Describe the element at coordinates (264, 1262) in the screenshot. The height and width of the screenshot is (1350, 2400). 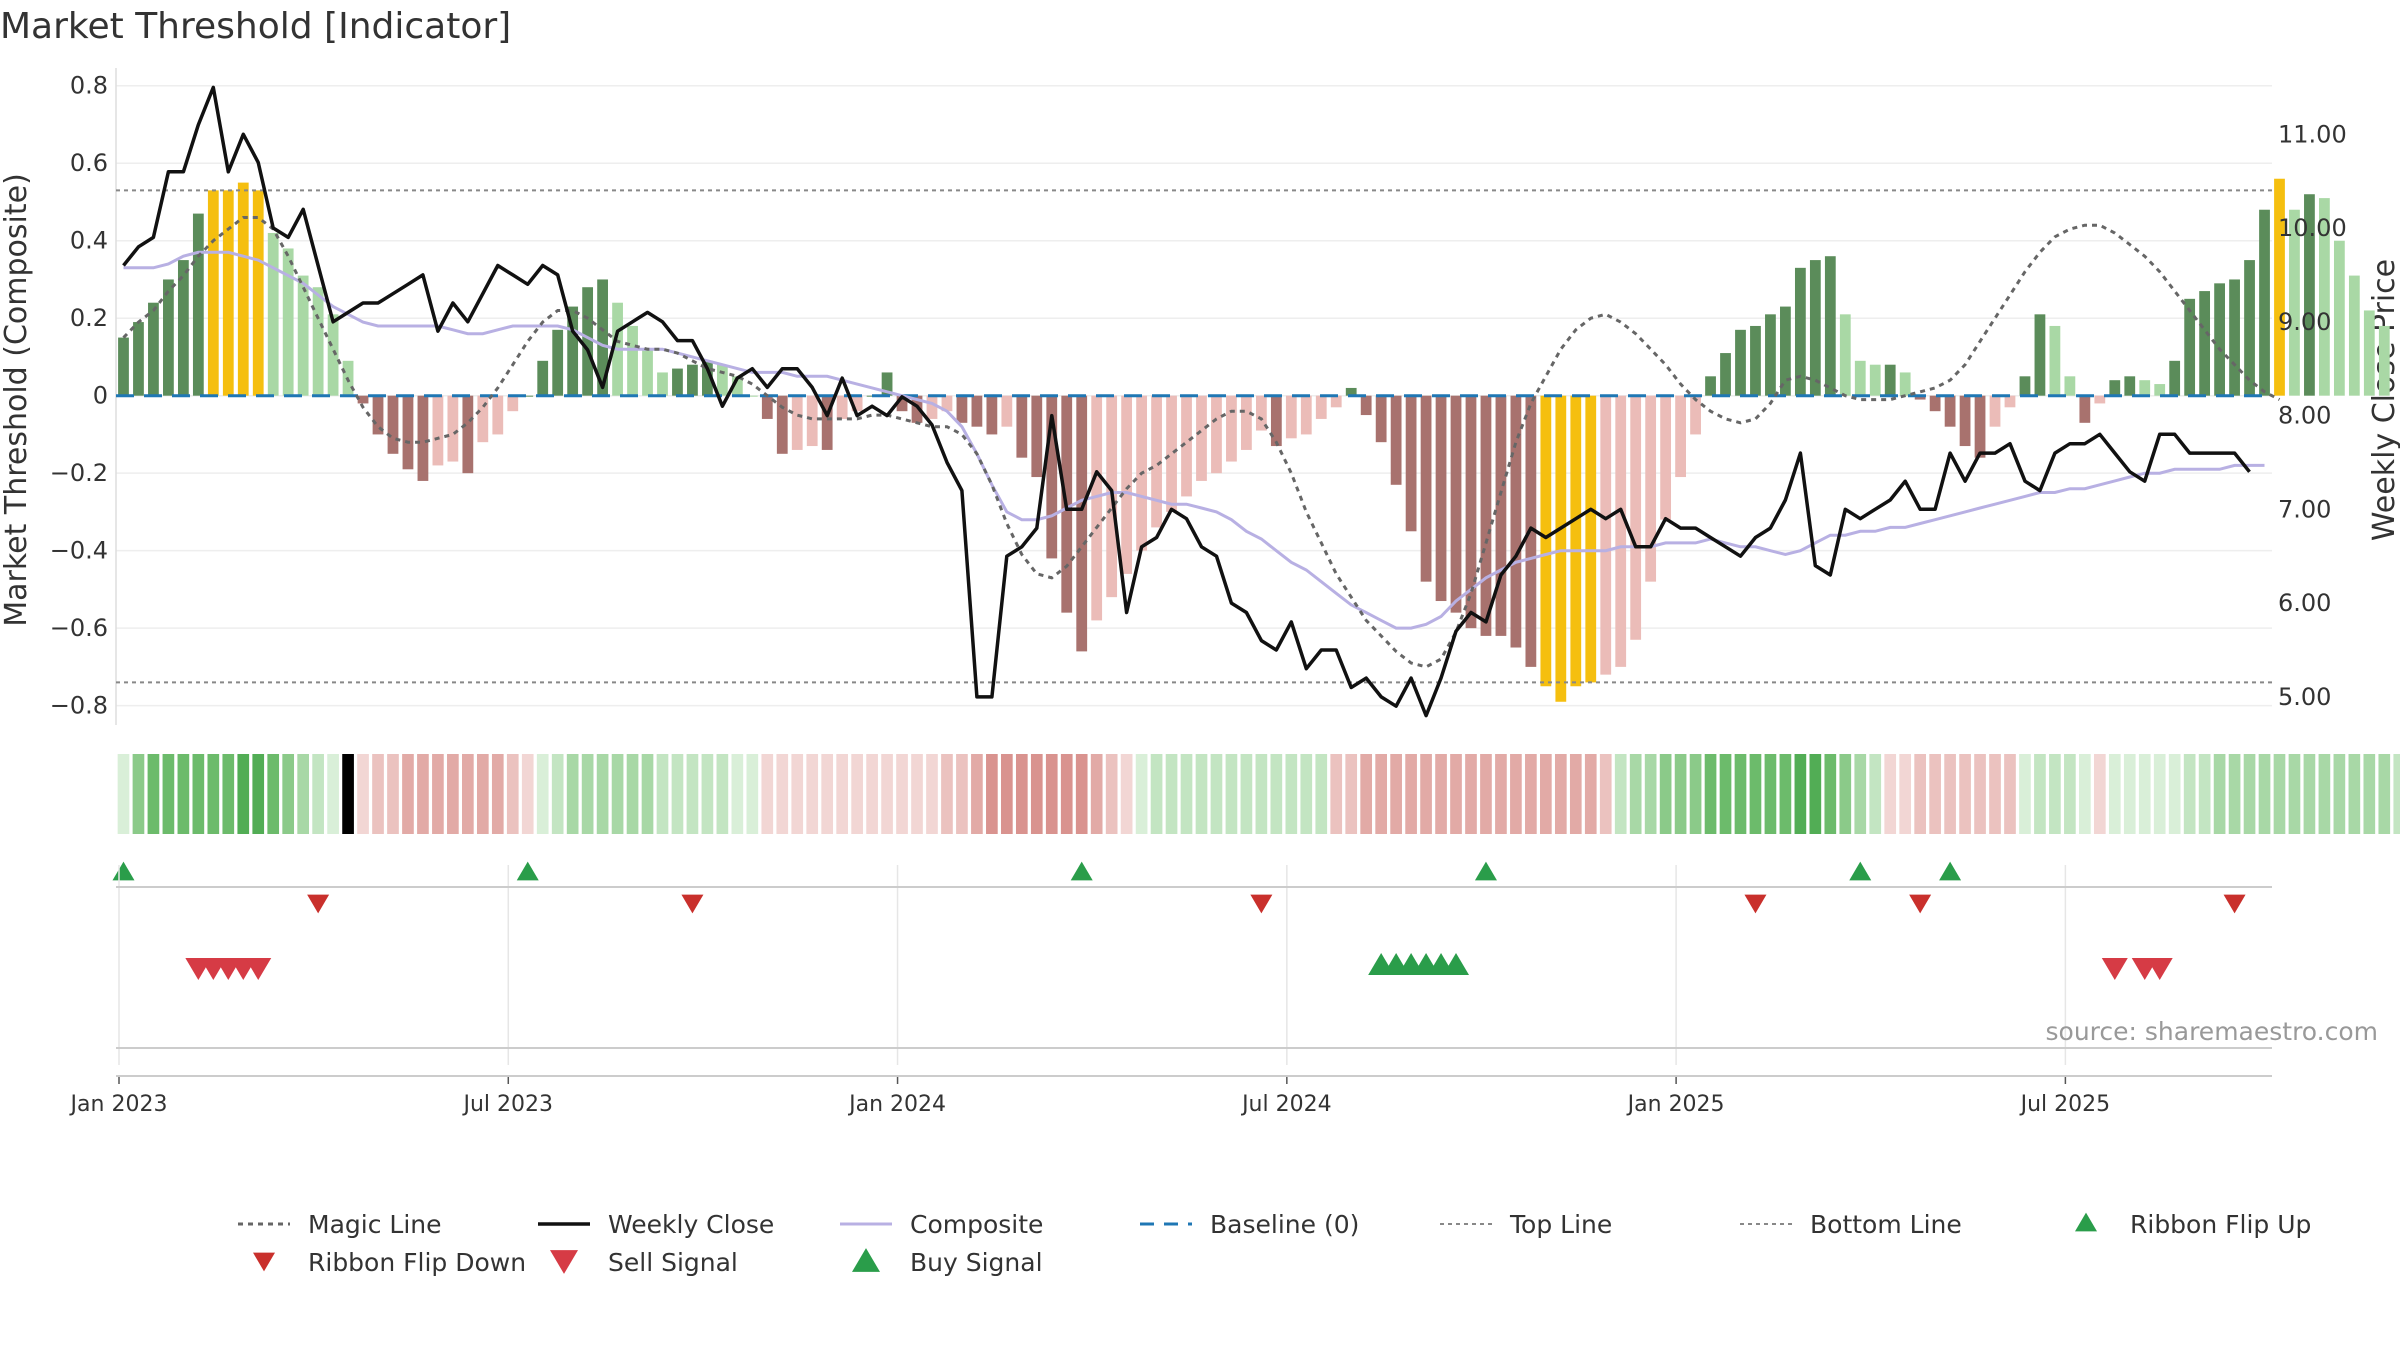
I see `legend-swatch-flip-down` at that location.